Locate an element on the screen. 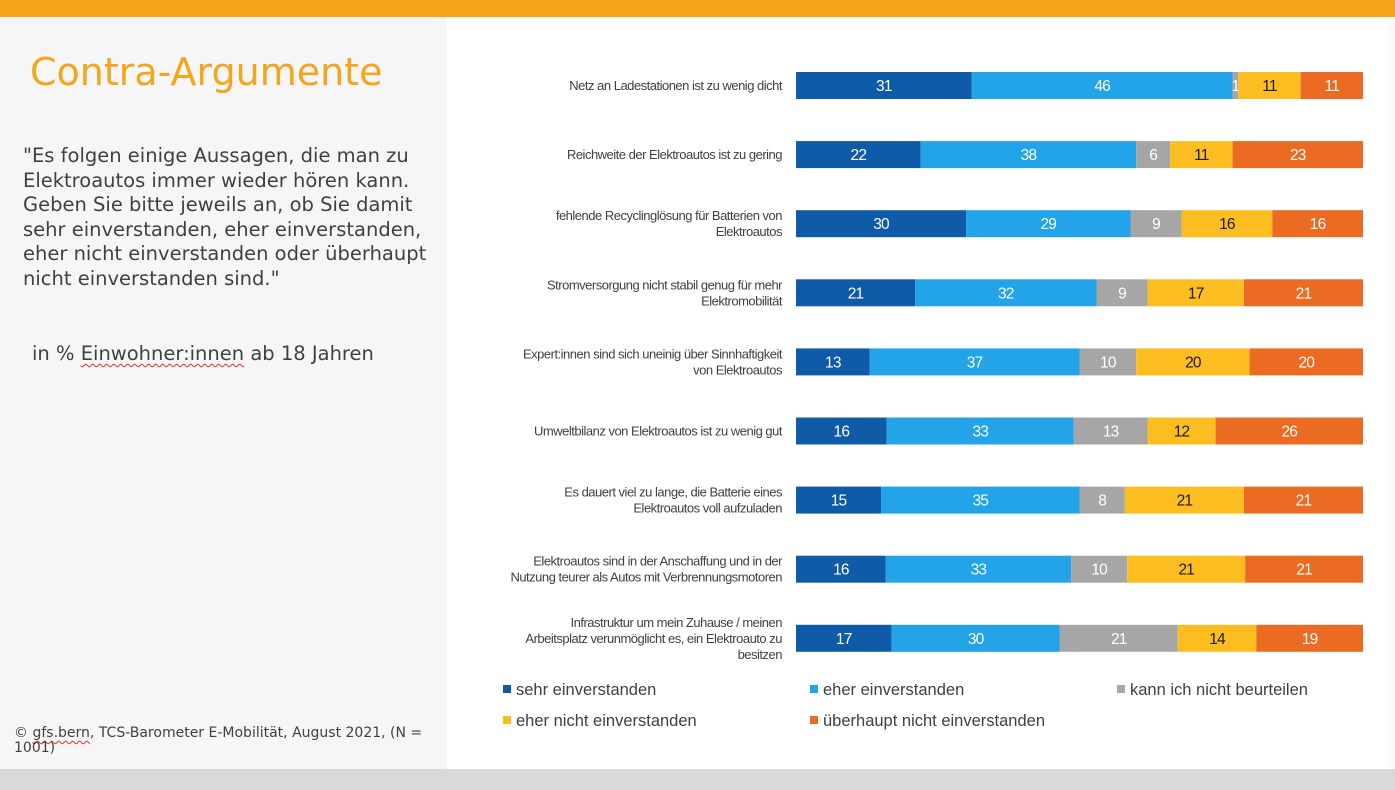  value-label-1-sehr-einverstanden: 31 is located at coordinates (884, 86).